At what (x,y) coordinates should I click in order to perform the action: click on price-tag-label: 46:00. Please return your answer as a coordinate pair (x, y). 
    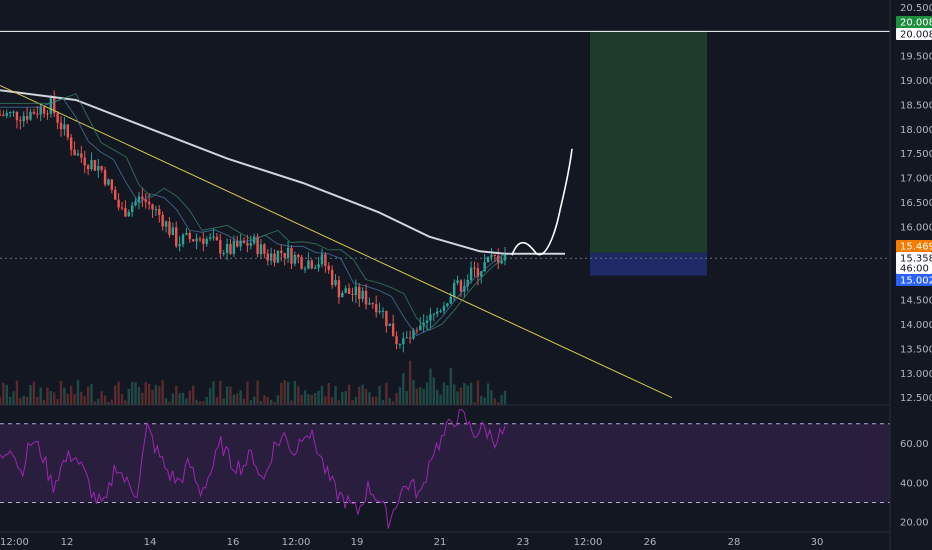
    Looking at the image, I should click on (914, 269).